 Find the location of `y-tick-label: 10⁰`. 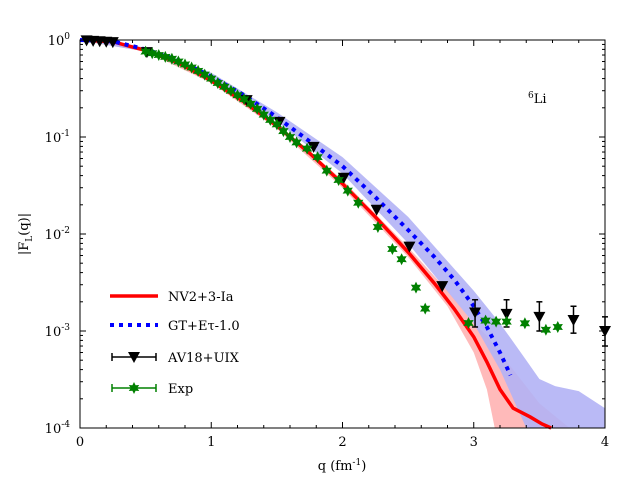

y-tick-label: 10⁰ is located at coordinates (59, 40).